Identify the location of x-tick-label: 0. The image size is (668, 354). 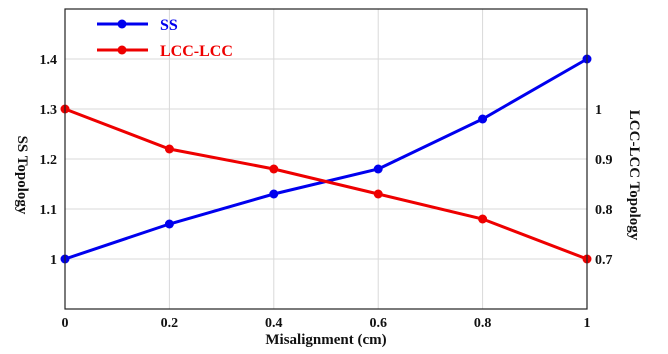
(65, 323).